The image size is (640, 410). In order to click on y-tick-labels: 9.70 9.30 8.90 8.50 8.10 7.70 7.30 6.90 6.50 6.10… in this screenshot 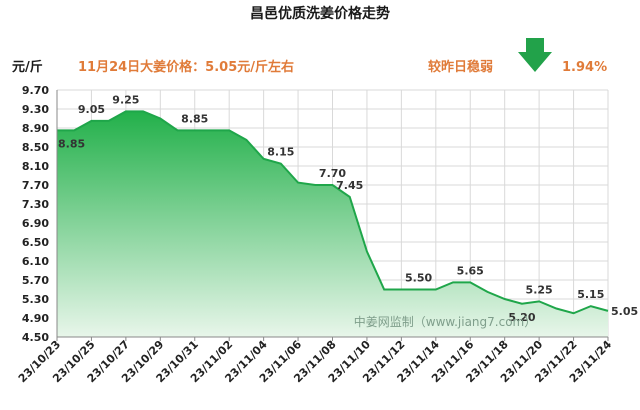, I will do `click(35, 214)`.